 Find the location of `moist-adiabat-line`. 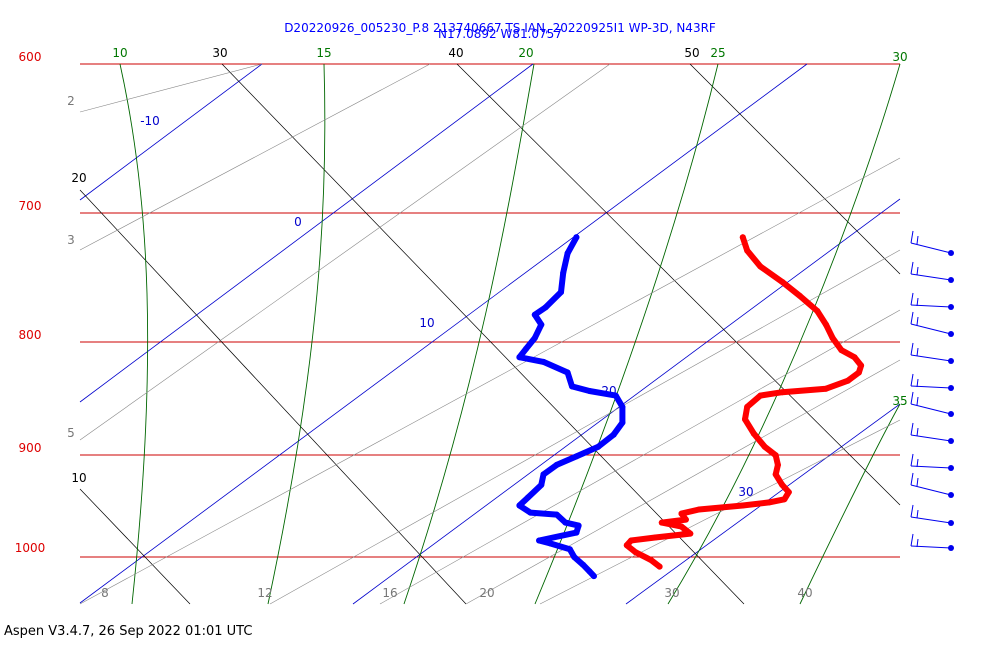

moist-adiabat-line is located at coordinates (296, 334).